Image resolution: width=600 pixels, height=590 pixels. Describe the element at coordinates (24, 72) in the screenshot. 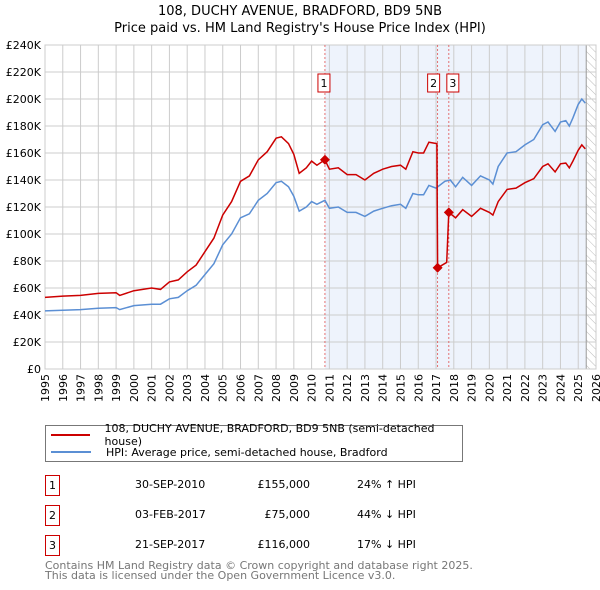

I see `y-tick-label: £220K` at that location.